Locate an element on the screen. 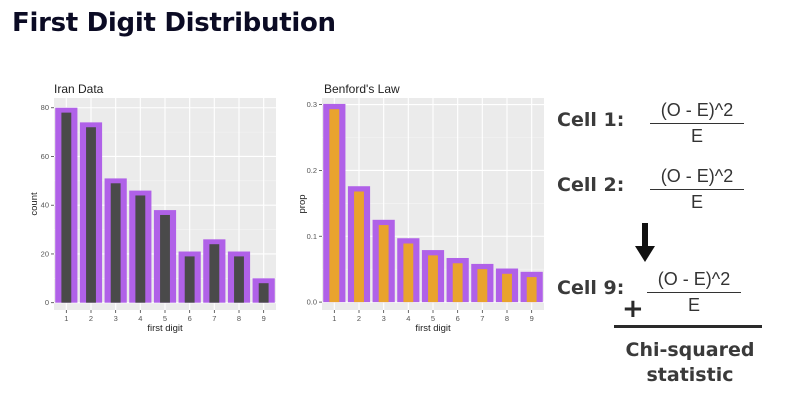  y-tick-label: 80 is located at coordinates (45, 107).